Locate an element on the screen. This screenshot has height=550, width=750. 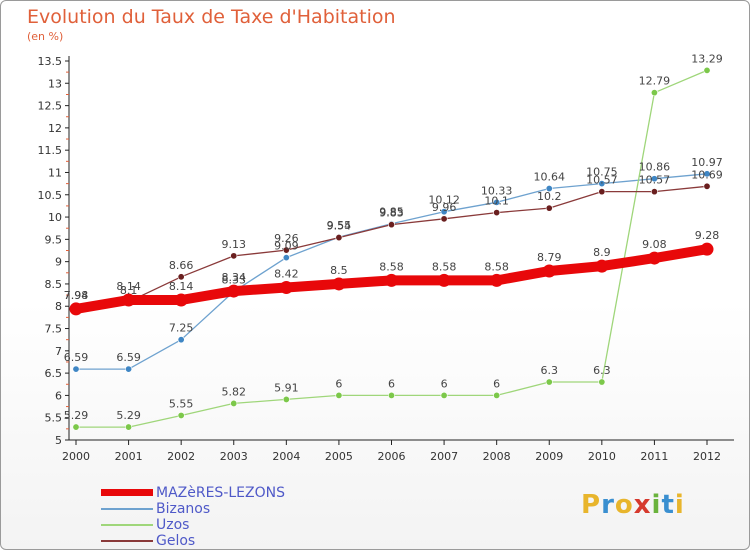
data-label: 10.64 is located at coordinates (550, 177).